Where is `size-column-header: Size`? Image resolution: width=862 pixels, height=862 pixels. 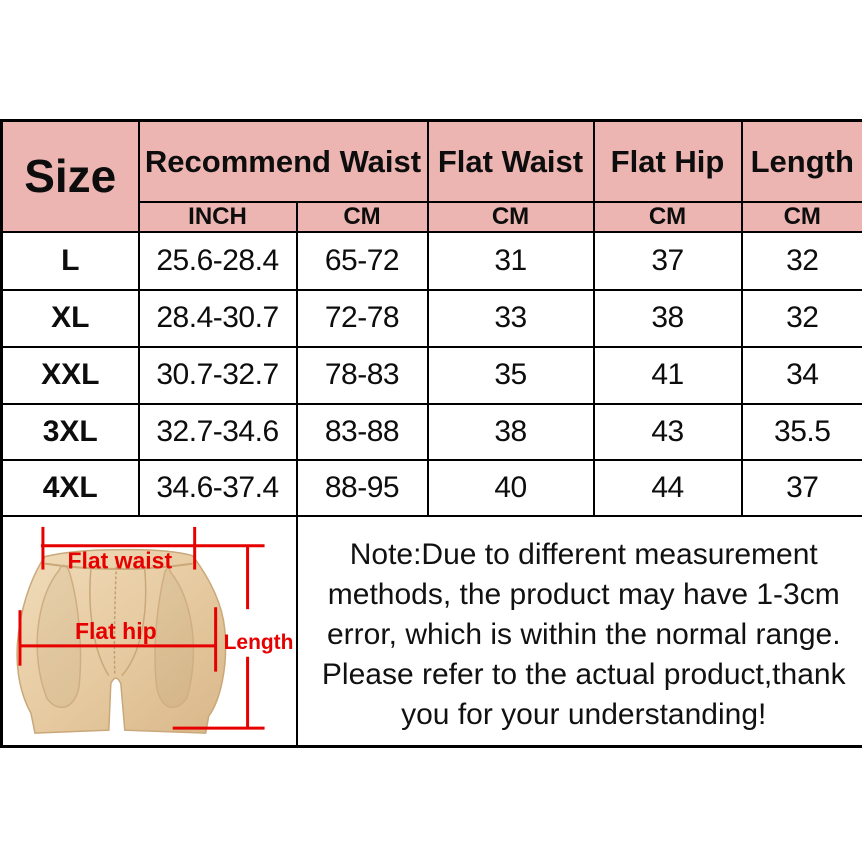
size-column-header: Size is located at coordinates (70, 176).